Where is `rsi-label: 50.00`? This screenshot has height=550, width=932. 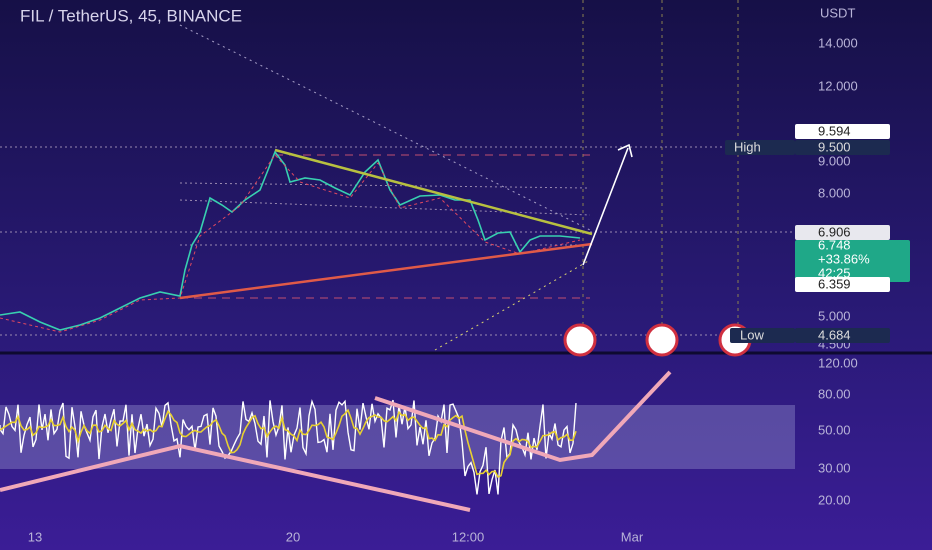
rsi-label: 50.00 is located at coordinates (834, 429).